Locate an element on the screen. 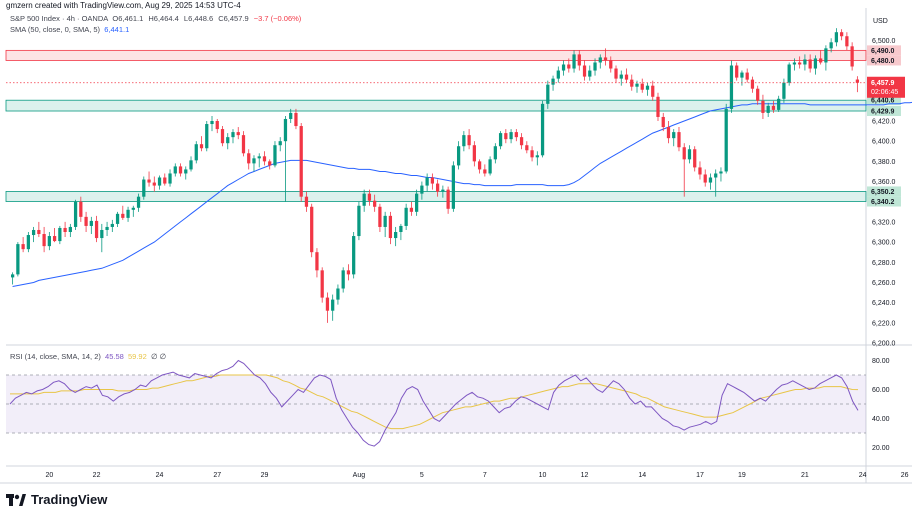  rsi-label: RSI (14, close, SMA, 14, 2) is located at coordinates (55, 356).